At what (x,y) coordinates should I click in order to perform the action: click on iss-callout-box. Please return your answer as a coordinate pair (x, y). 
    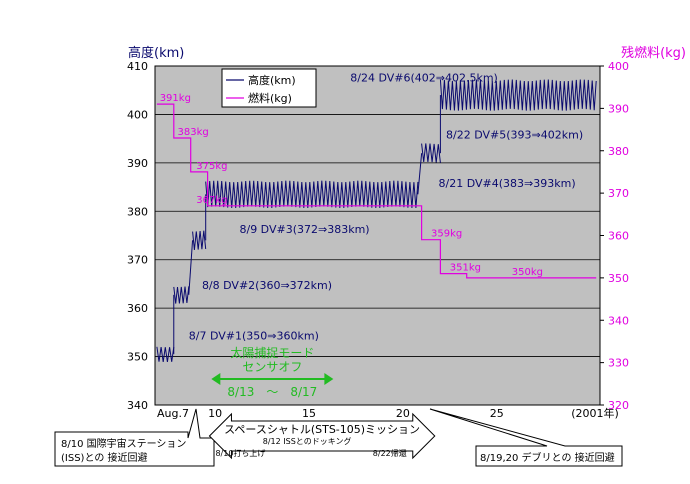
    Looking at the image, I should click on (134, 437).